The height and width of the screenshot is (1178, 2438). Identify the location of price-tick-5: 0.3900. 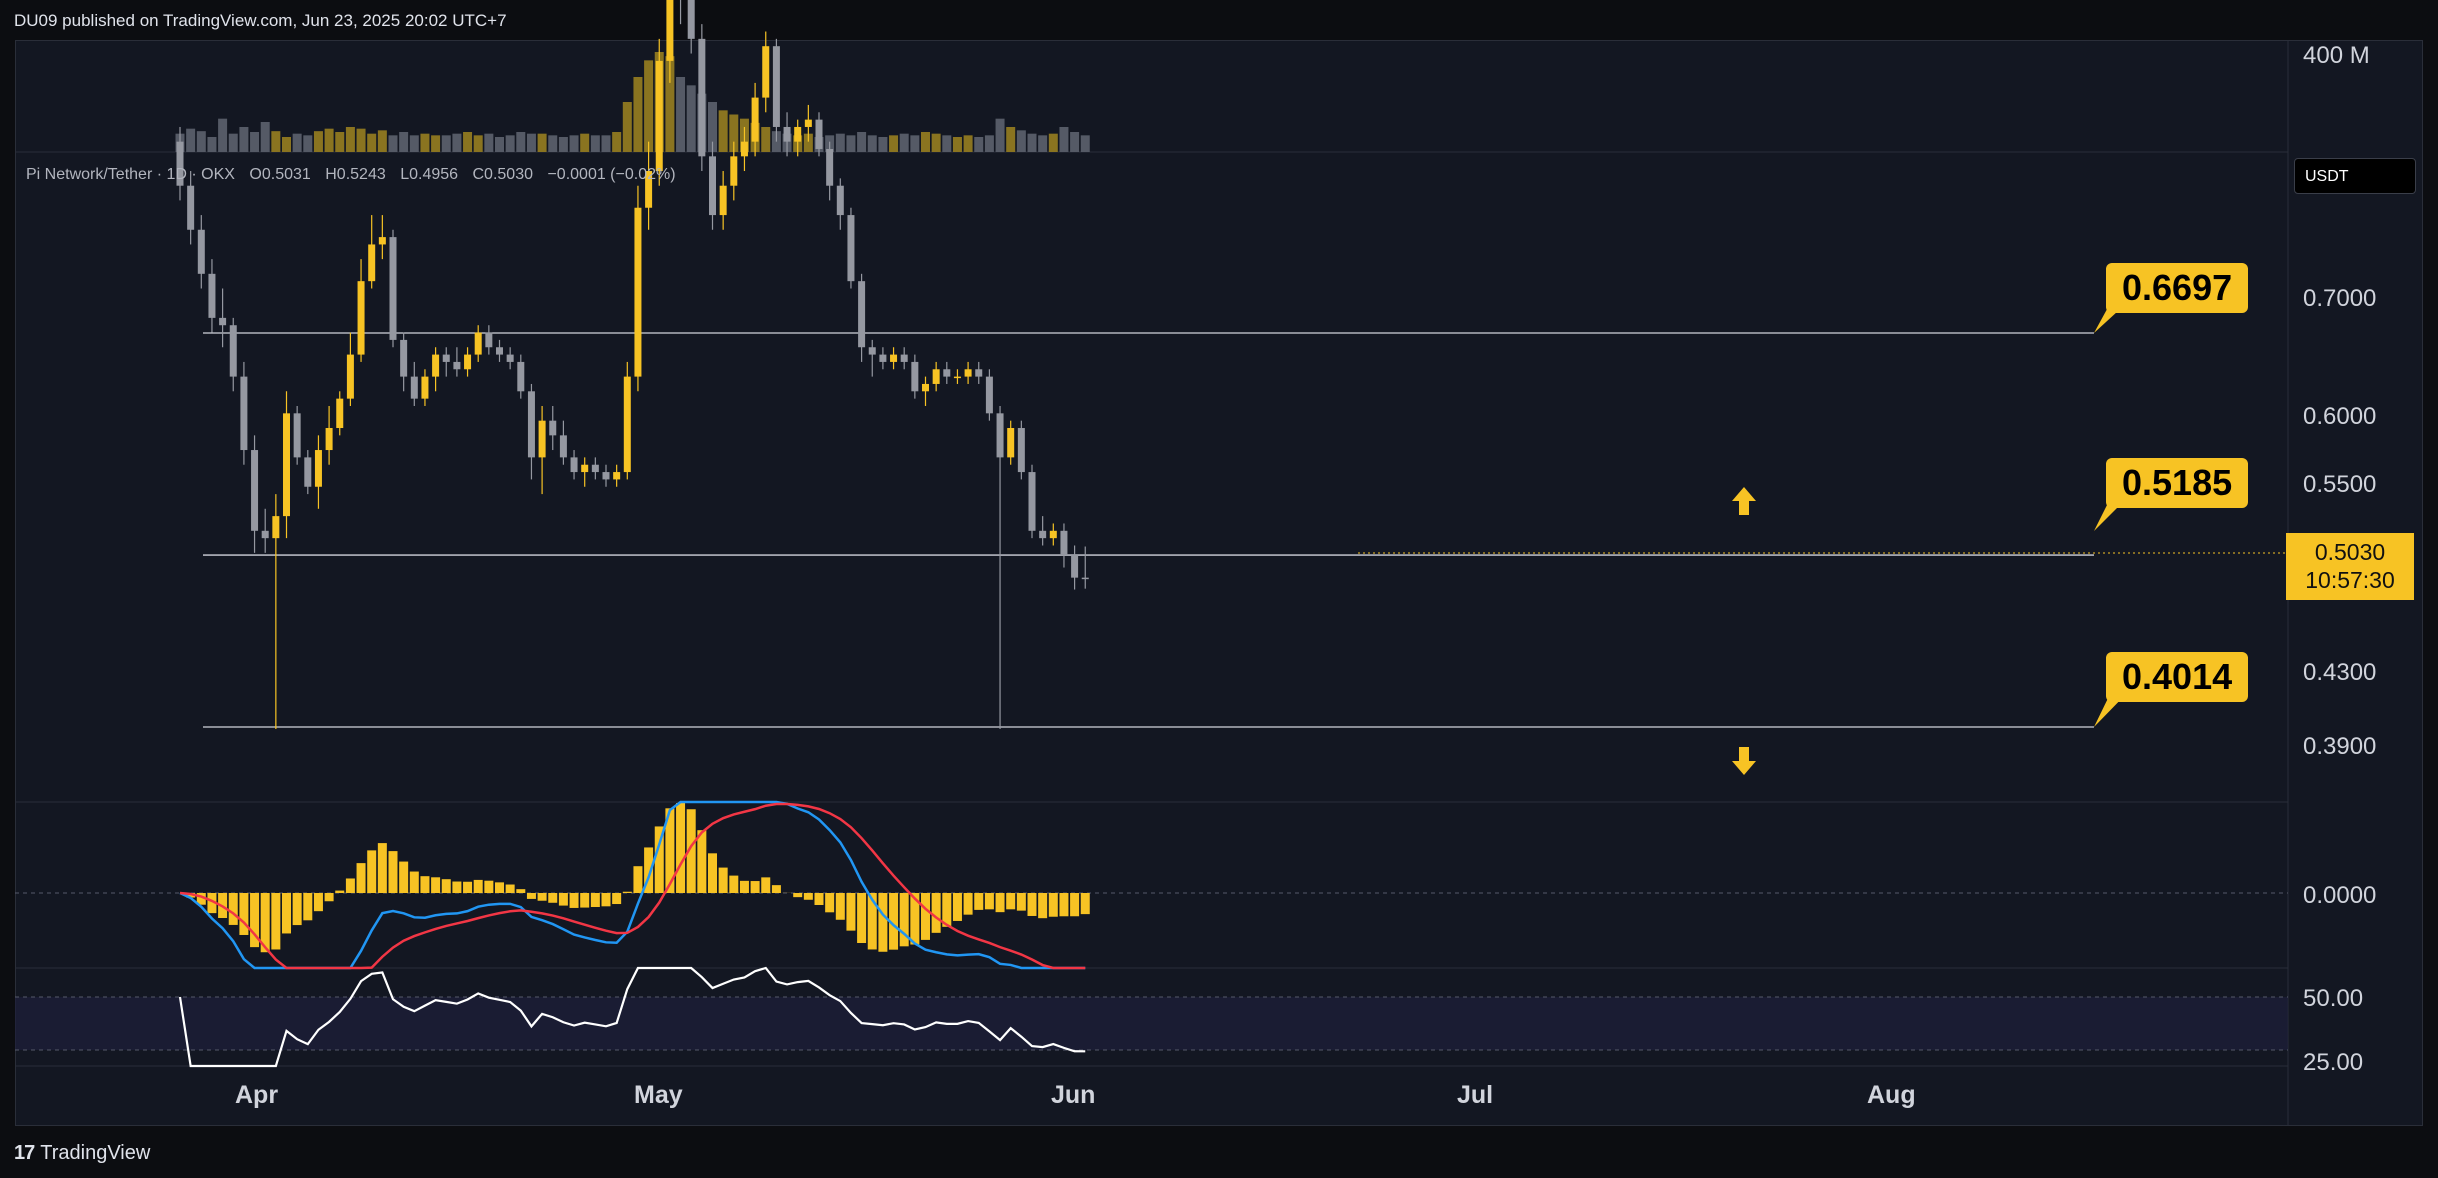
(2340, 746).